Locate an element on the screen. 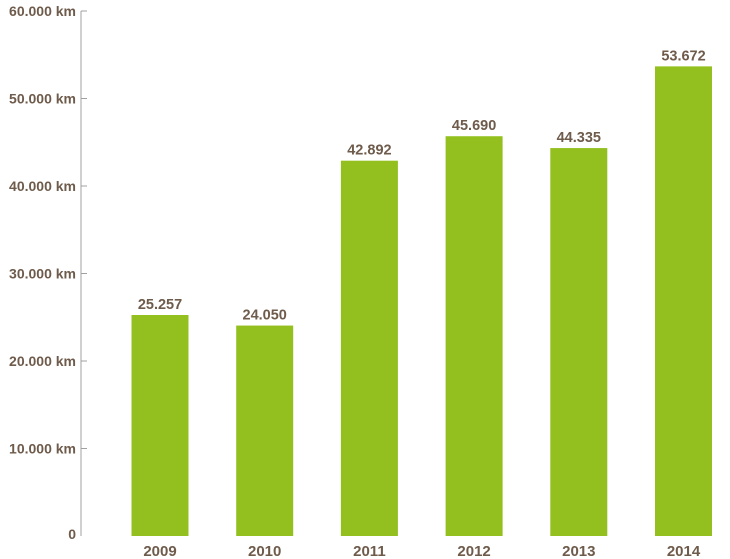  x-tick-label-2011: 2011 is located at coordinates (369, 551).